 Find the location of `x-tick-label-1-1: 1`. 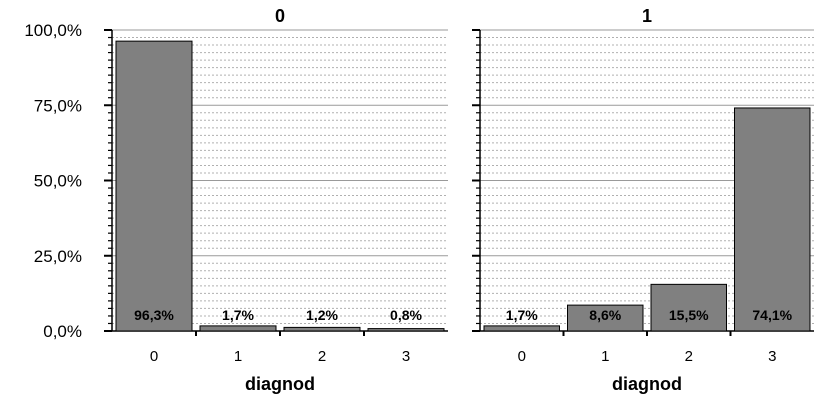

x-tick-label-1-1: 1 is located at coordinates (605, 356).